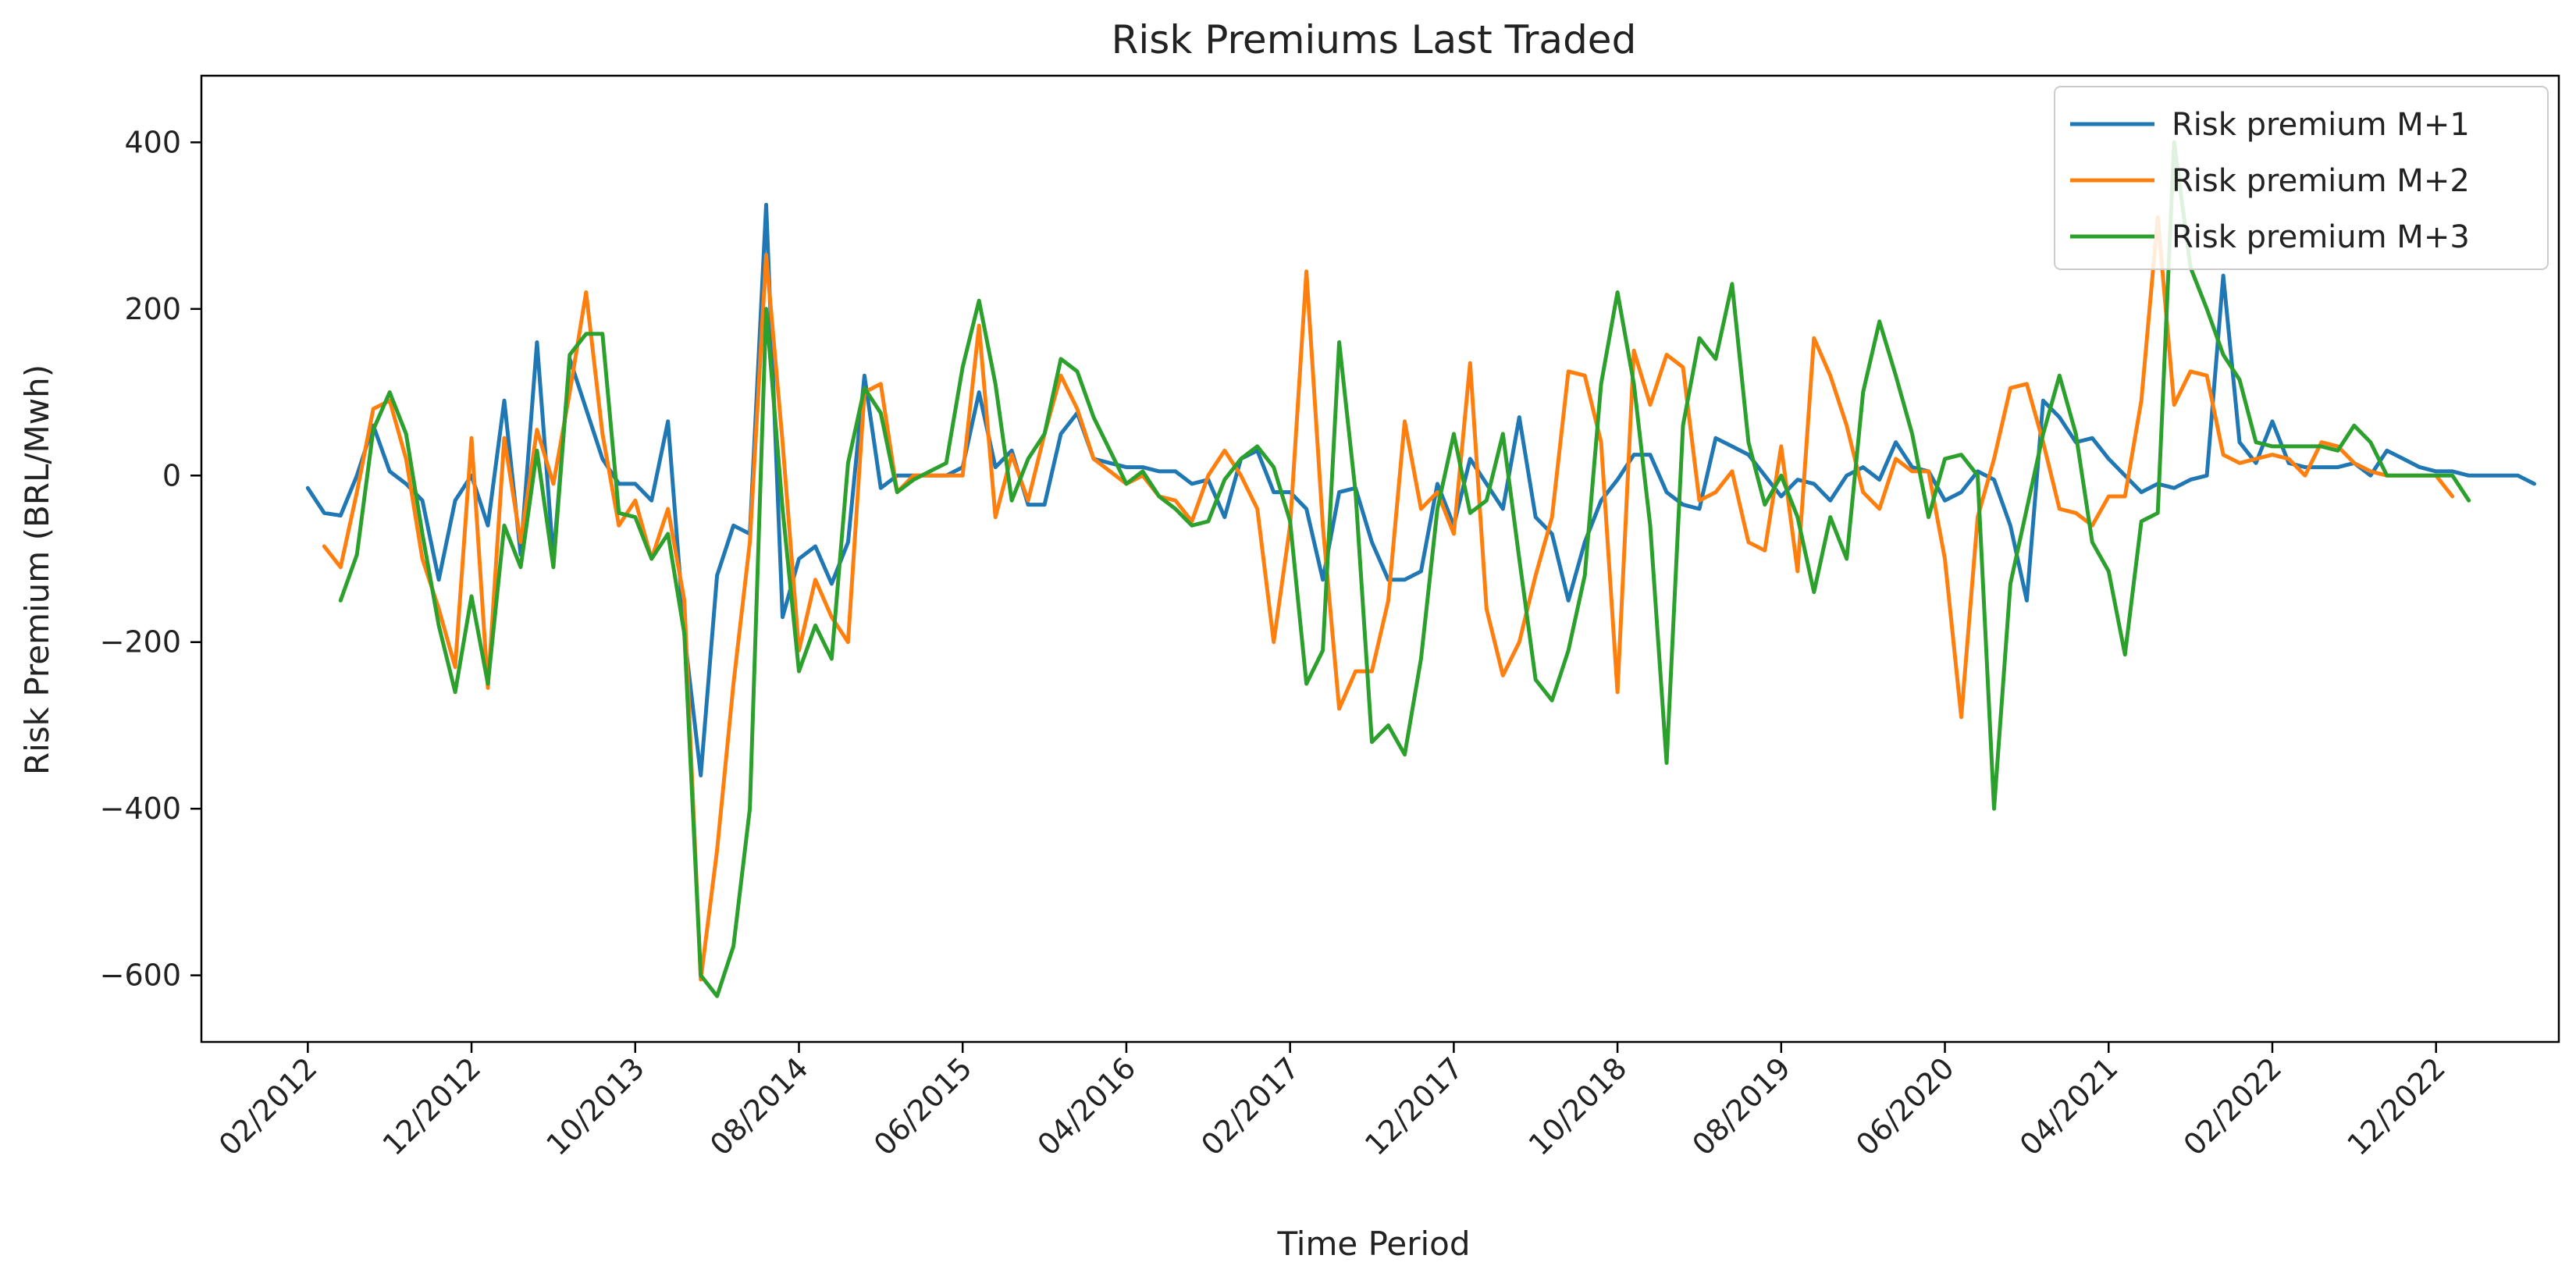  Describe the element at coordinates (2069, 1106) in the screenshot. I see `x-tick-label: 04/2021` at that location.